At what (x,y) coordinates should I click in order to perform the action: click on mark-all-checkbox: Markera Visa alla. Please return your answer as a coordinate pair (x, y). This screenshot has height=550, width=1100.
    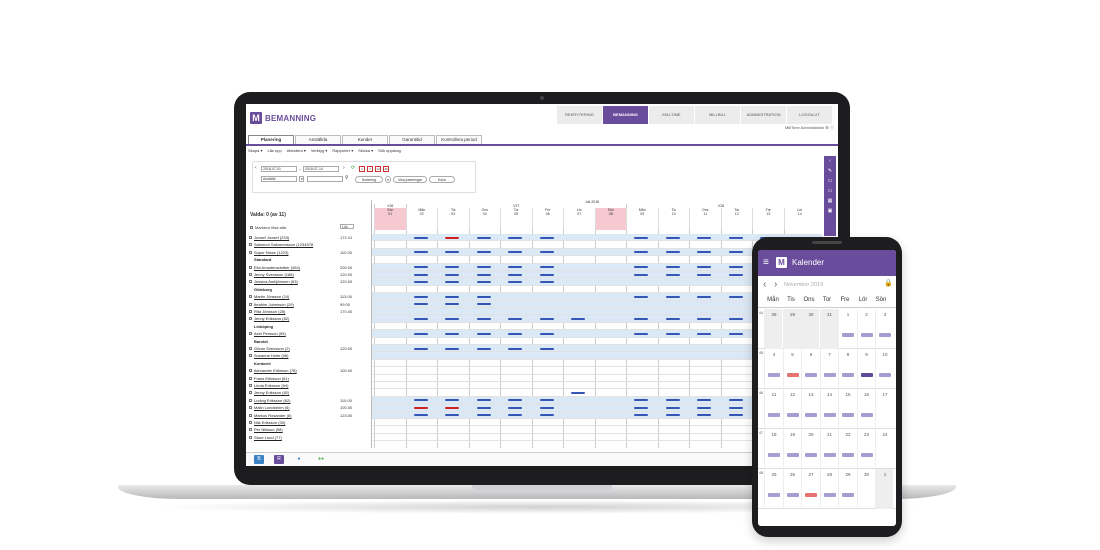
    Looking at the image, I should click on (268, 227).